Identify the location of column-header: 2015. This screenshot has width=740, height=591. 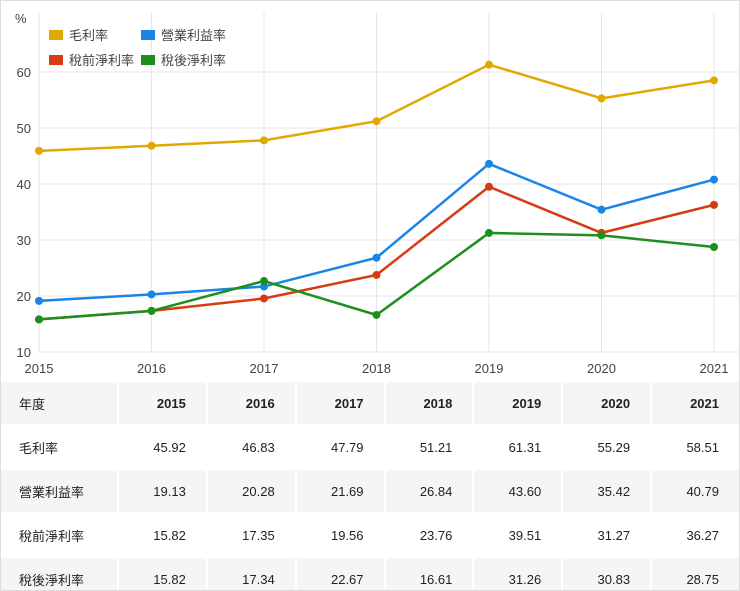
(162, 403).